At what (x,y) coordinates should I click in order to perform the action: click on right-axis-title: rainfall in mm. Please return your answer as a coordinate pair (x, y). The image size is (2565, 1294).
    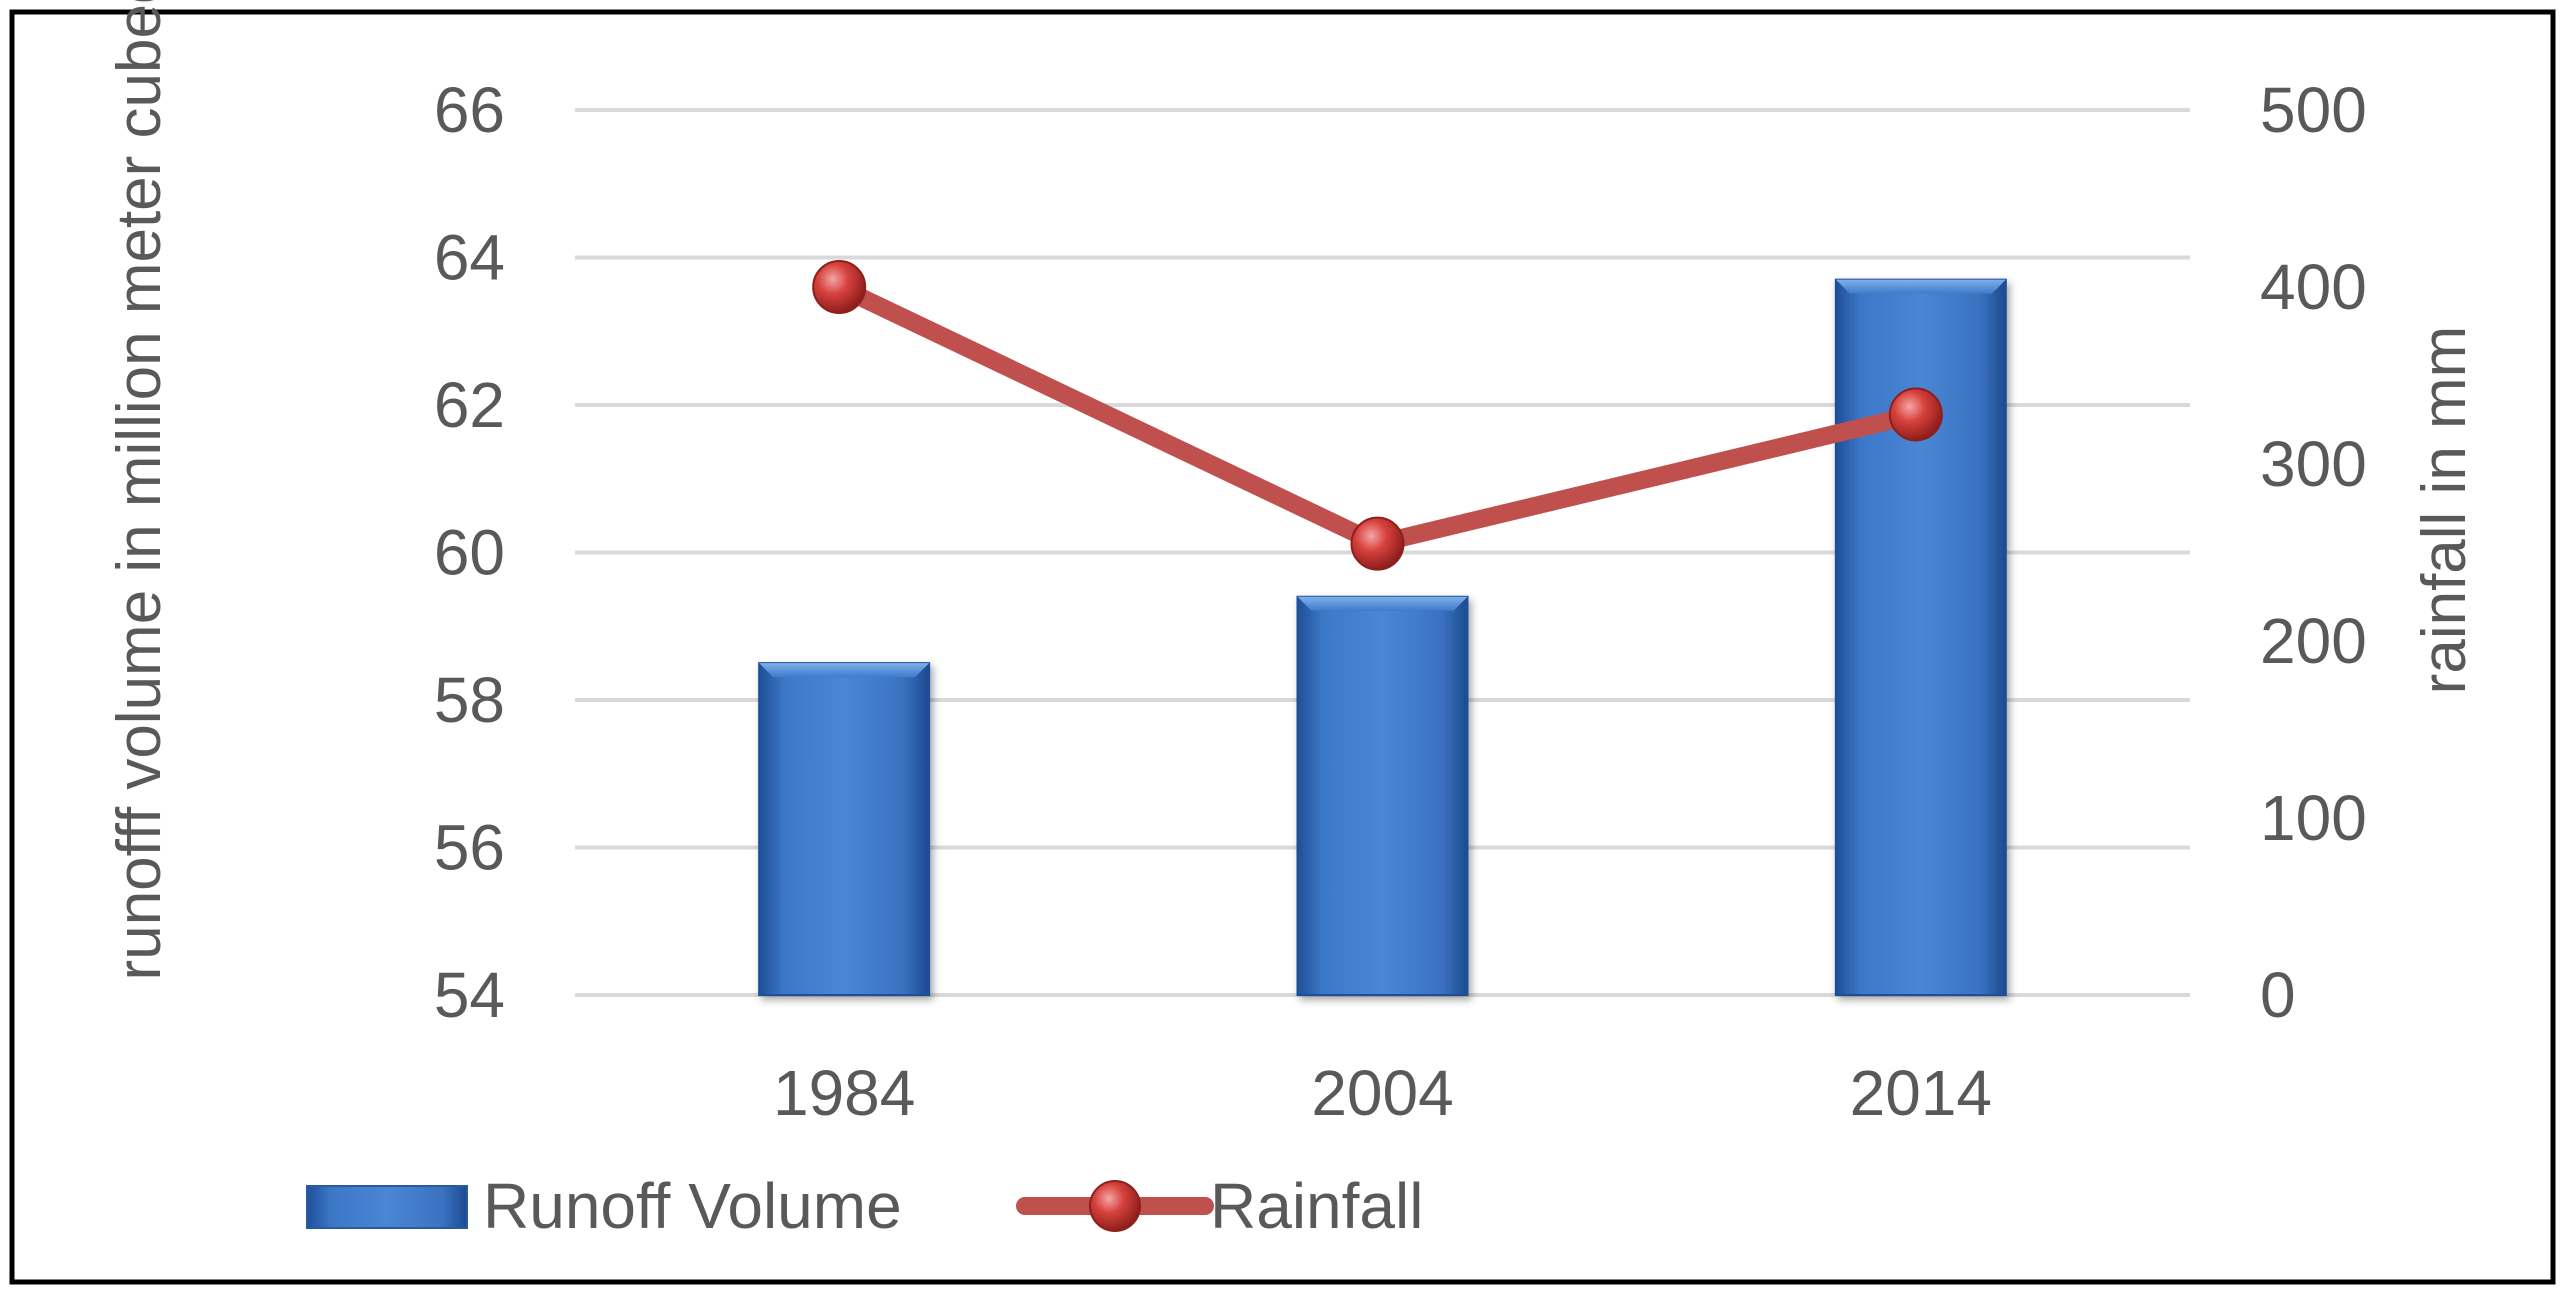
    Looking at the image, I should click on (2444, 510).